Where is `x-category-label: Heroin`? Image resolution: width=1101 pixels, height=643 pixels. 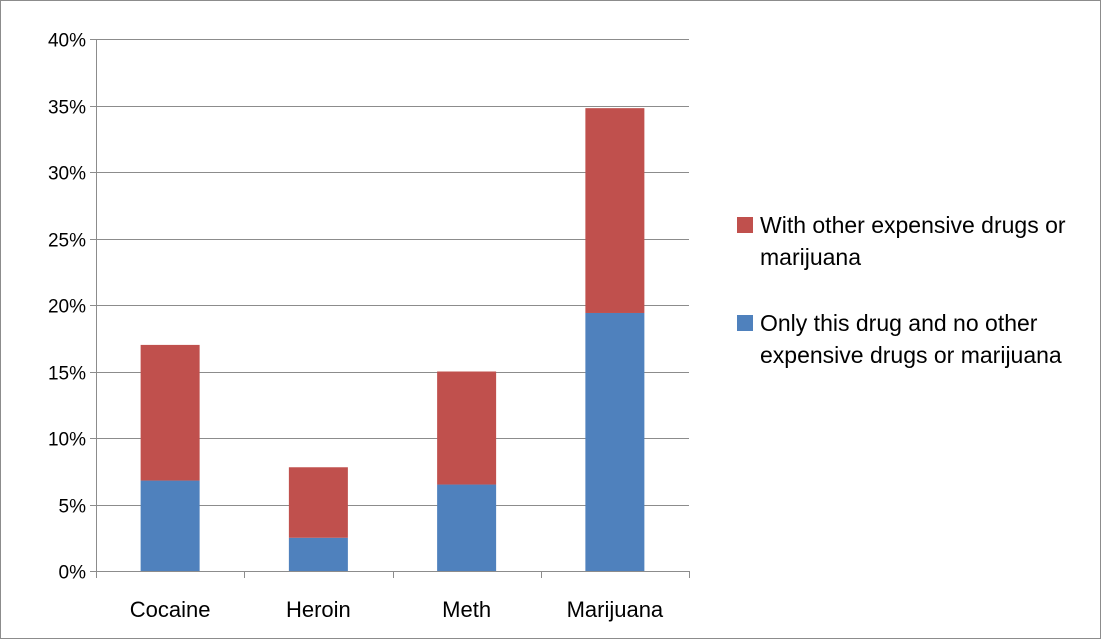 x-category-label: Heroin is located at coordinates (318, 609).